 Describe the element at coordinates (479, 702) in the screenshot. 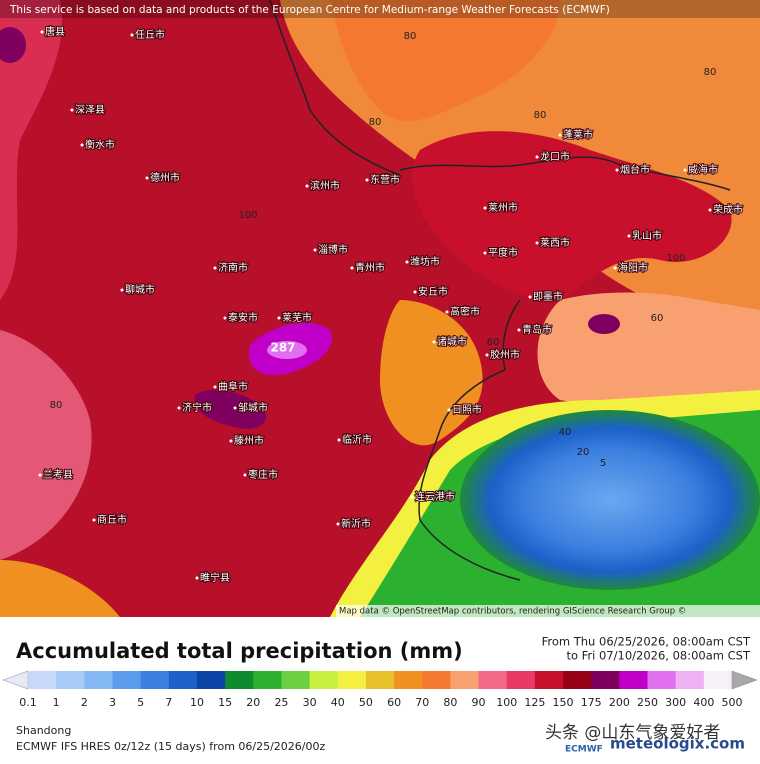

I see `level-label: 90` at that location.